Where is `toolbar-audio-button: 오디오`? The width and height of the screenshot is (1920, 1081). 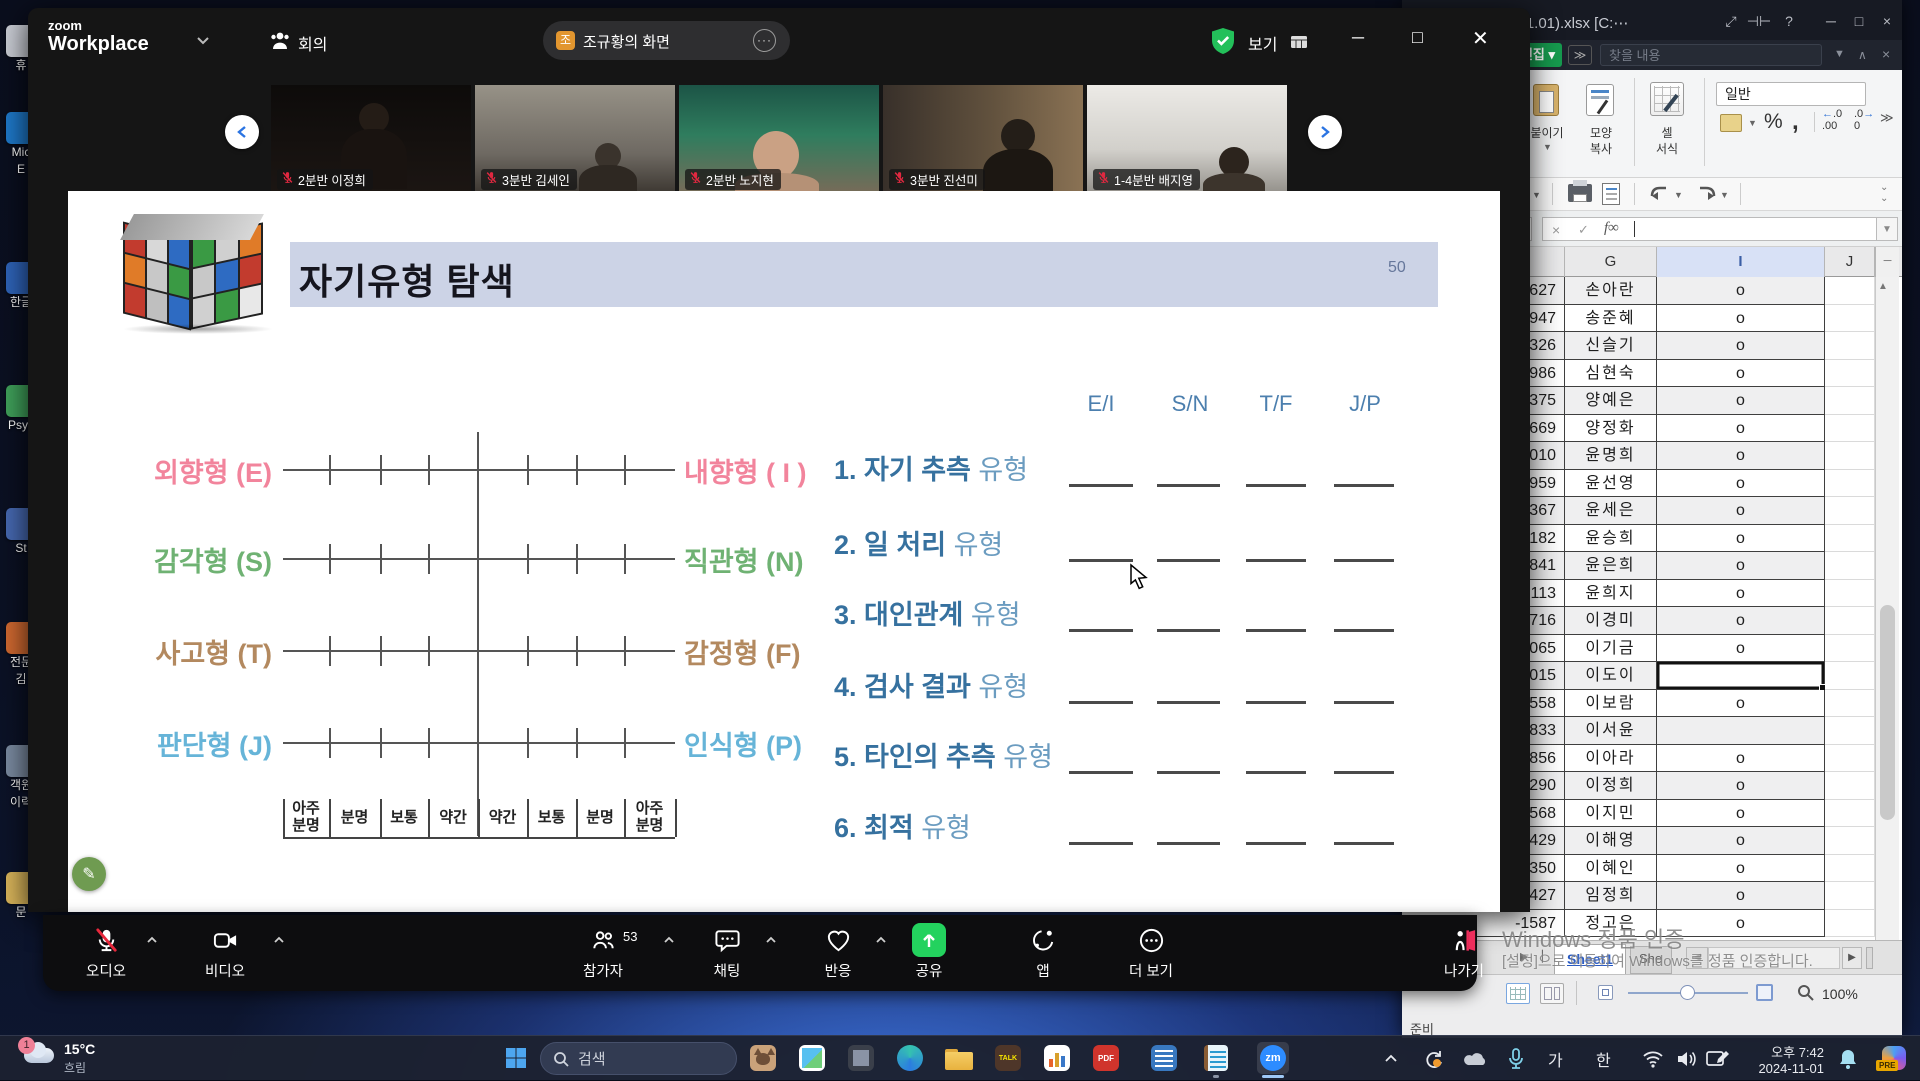
toolbar-audio-button: 오디오 is located at coordinates (106, 952).